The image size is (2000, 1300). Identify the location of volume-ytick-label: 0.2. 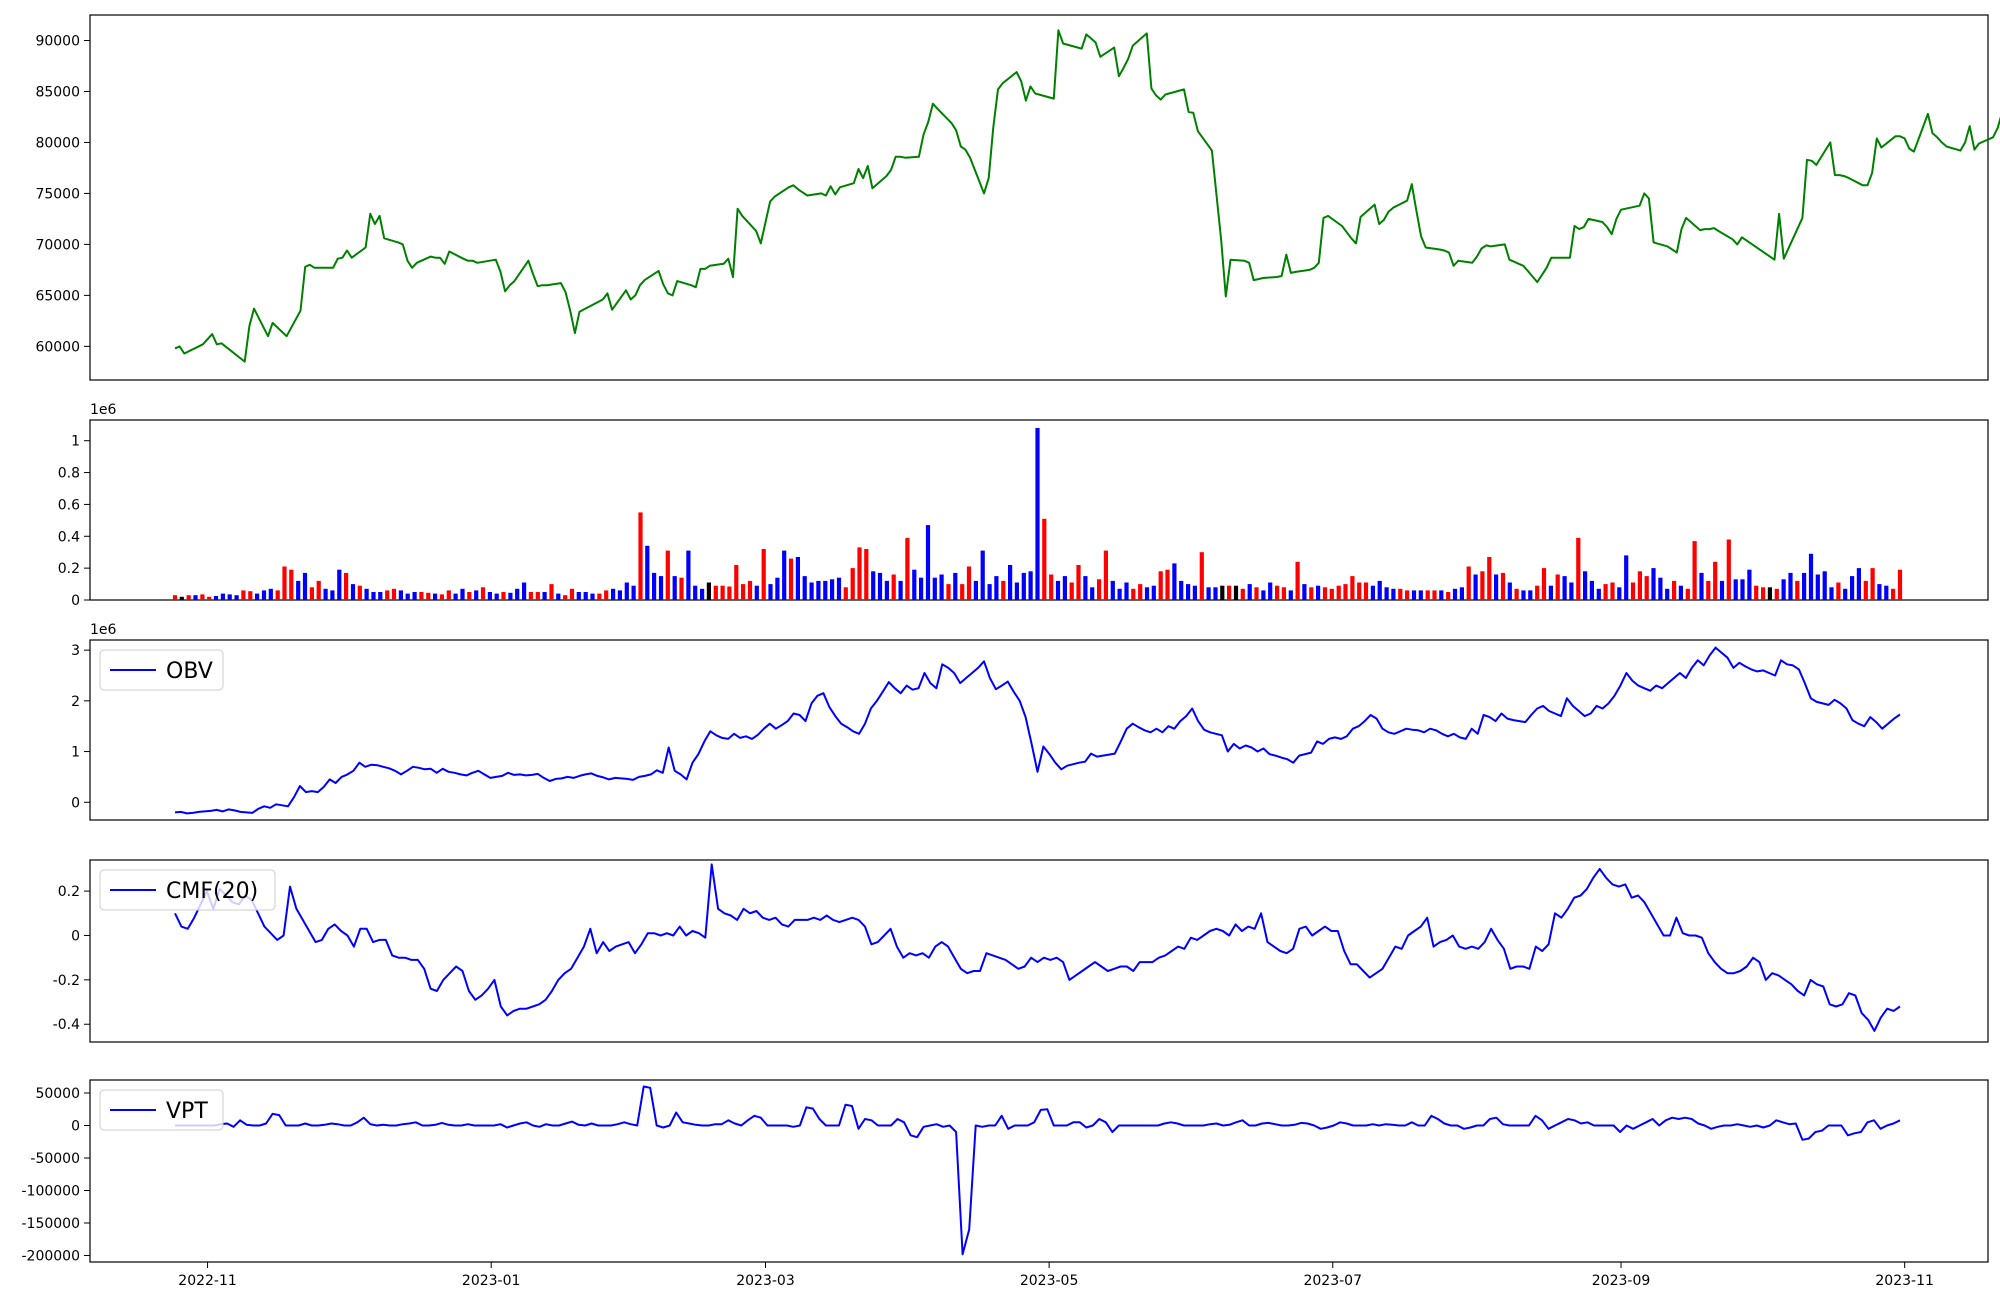
(69, 569).